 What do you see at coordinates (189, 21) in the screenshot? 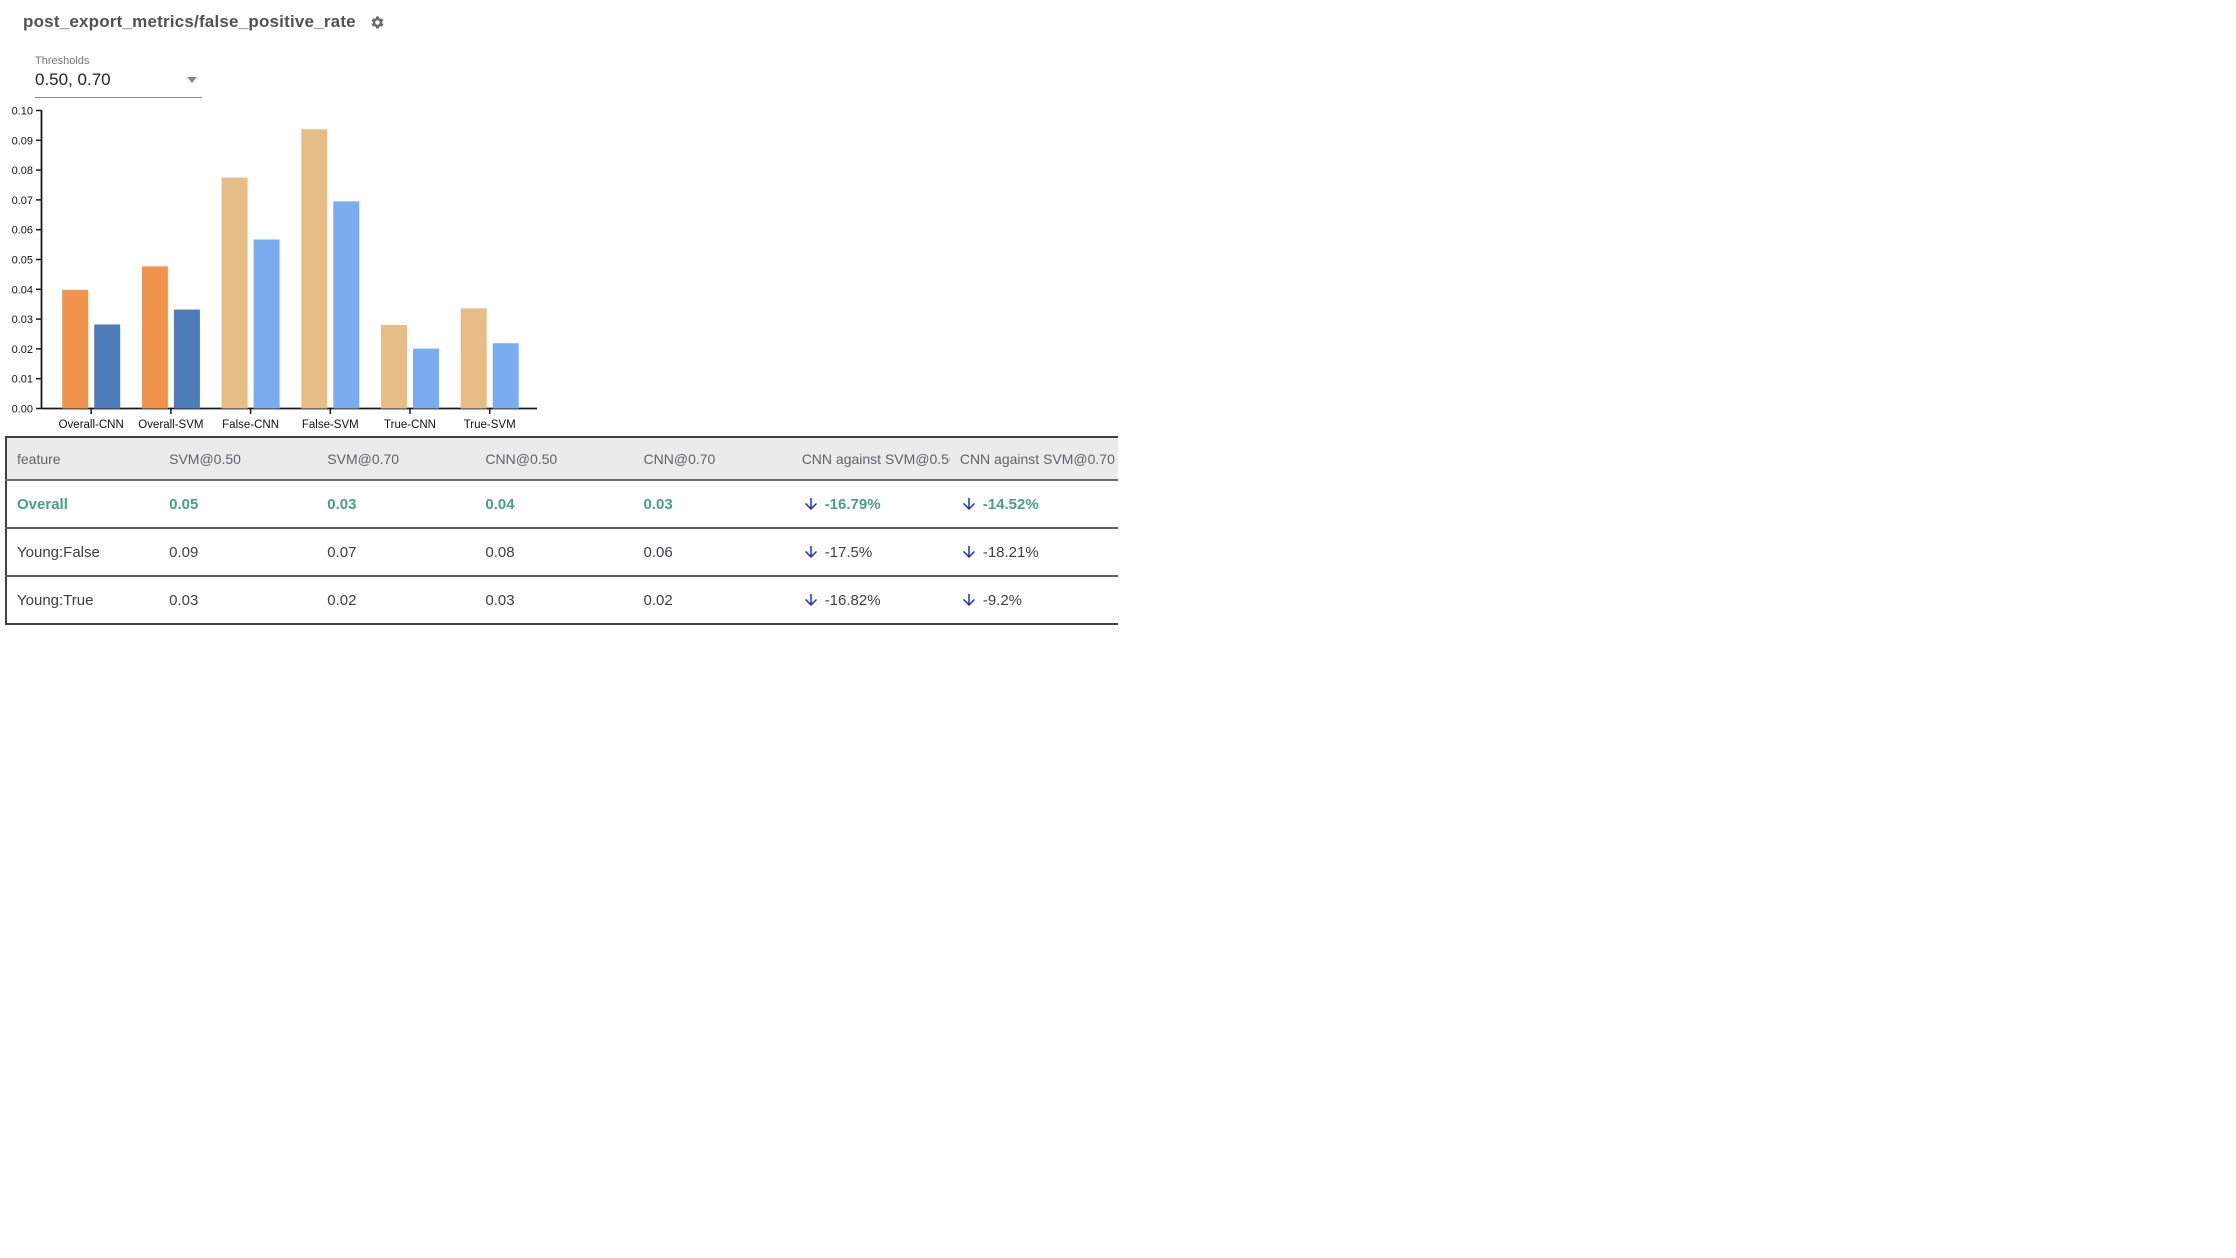
I see `page-title: post_export_metrics/false_positive_rate` at bounding box center [189, 21].